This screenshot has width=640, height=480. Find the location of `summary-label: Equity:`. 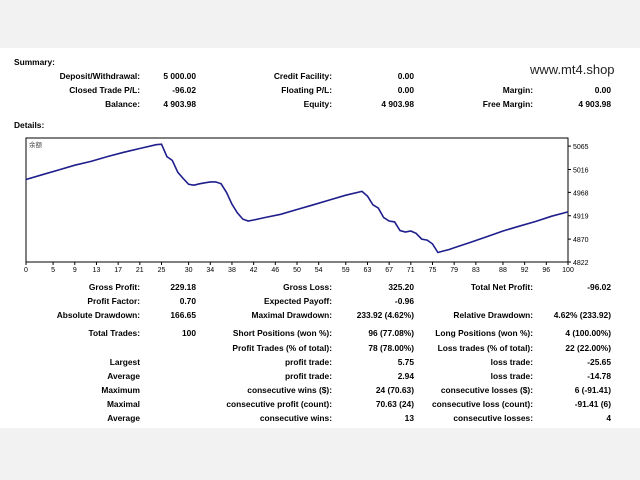

summary-label: Equity: is located at coordinates (317, 104).